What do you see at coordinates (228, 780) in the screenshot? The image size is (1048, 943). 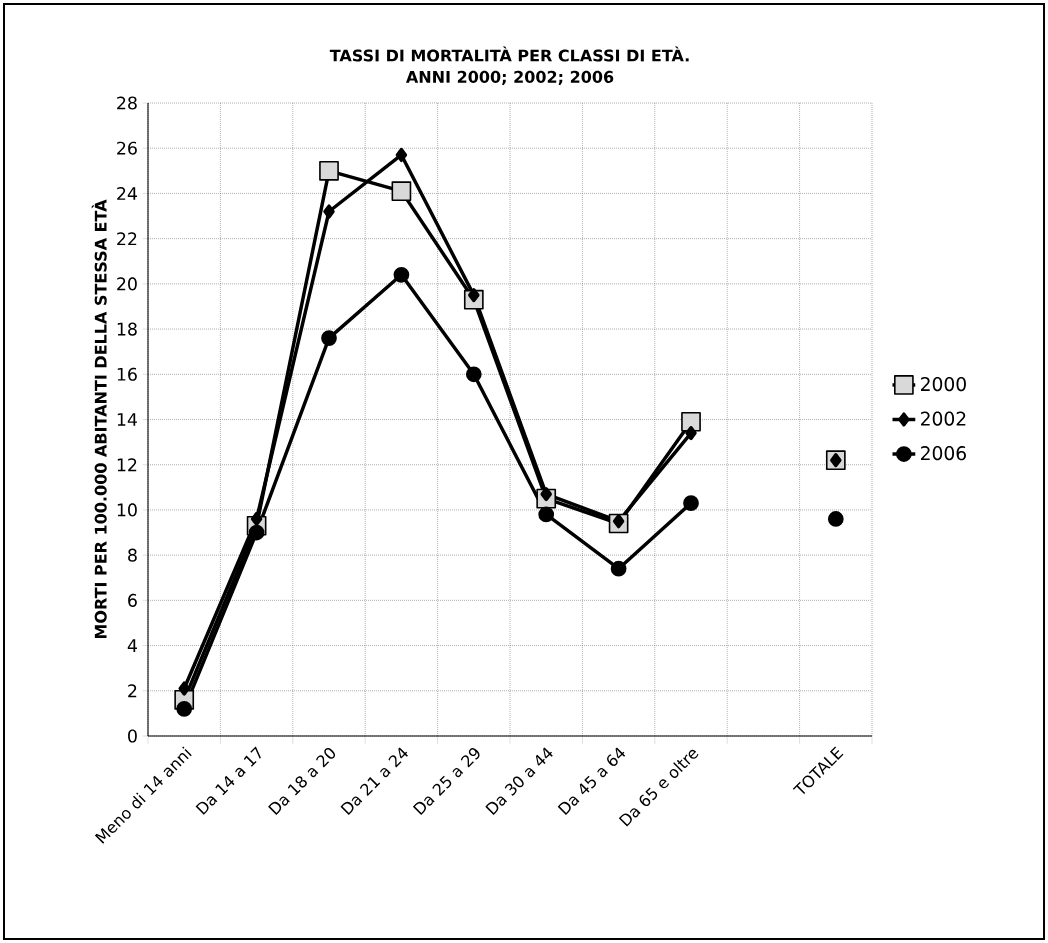 I see `x-tick-label: Da 14 a 17` at bounding box center [228, 780].